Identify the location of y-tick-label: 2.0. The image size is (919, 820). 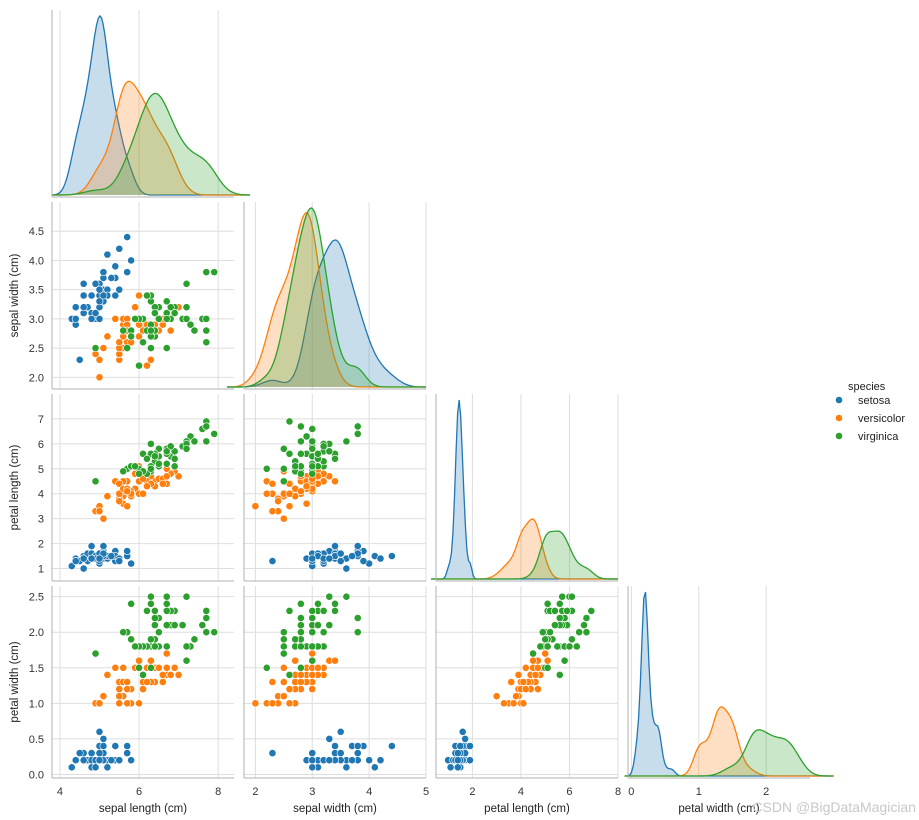
(36, 633).